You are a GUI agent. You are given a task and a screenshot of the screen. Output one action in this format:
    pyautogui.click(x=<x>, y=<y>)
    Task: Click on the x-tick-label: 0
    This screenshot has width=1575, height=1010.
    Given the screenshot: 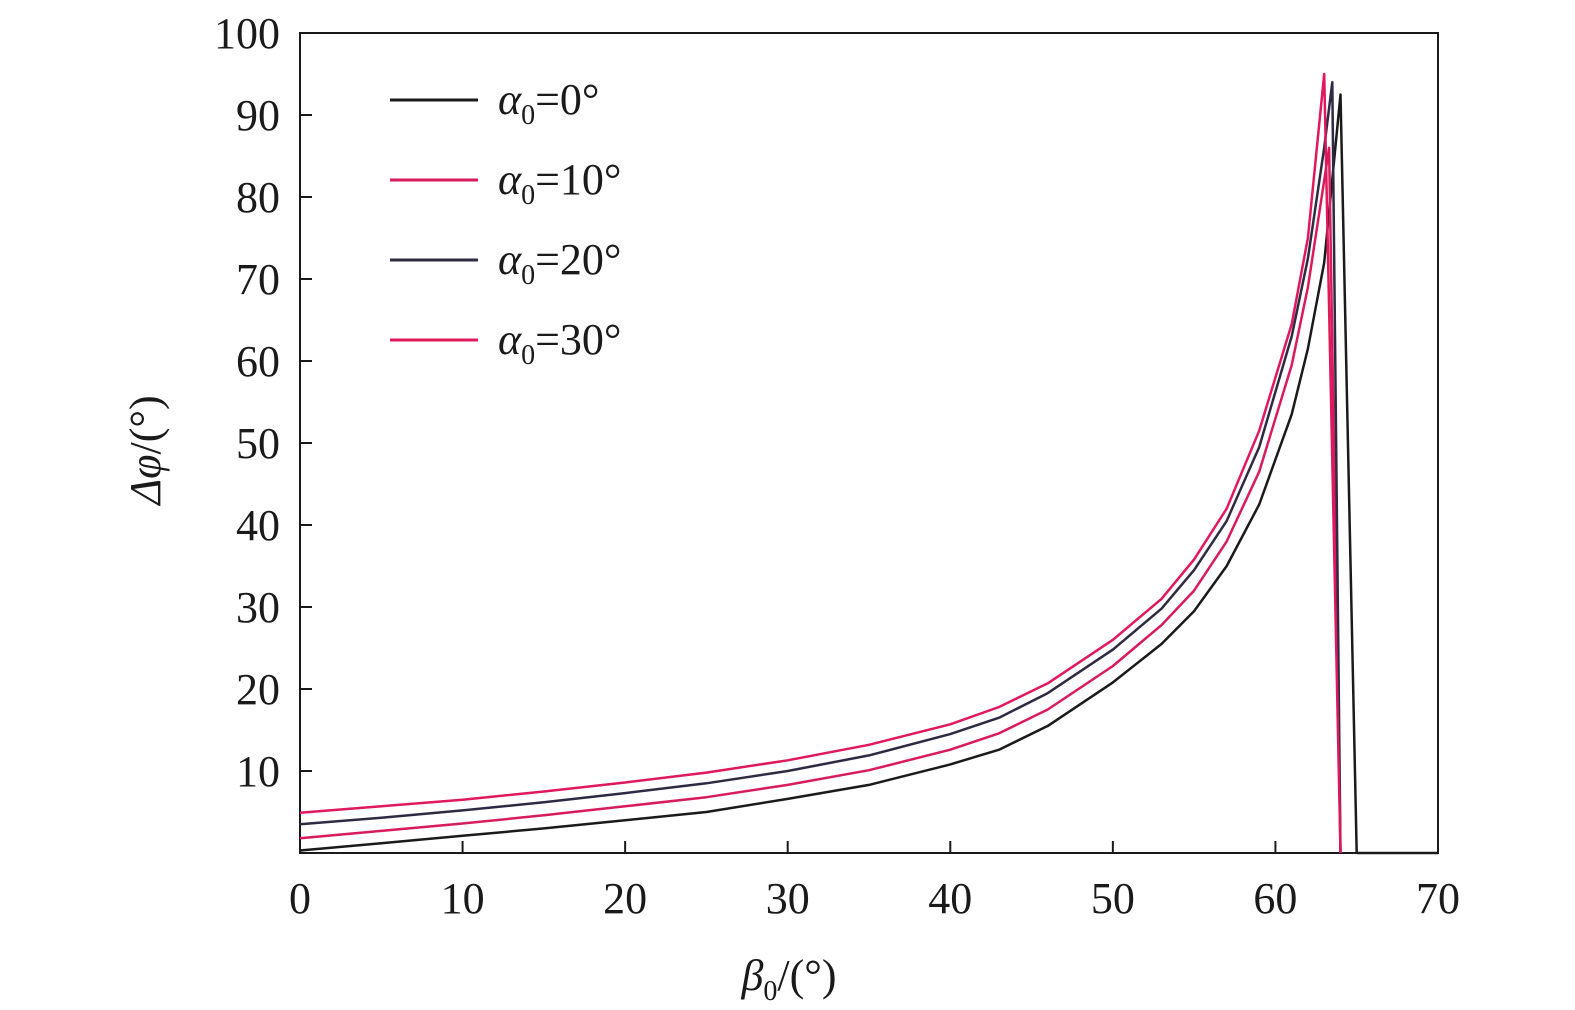 What is the action you would take?
    pyautogui.click(x=300, y=898)
    